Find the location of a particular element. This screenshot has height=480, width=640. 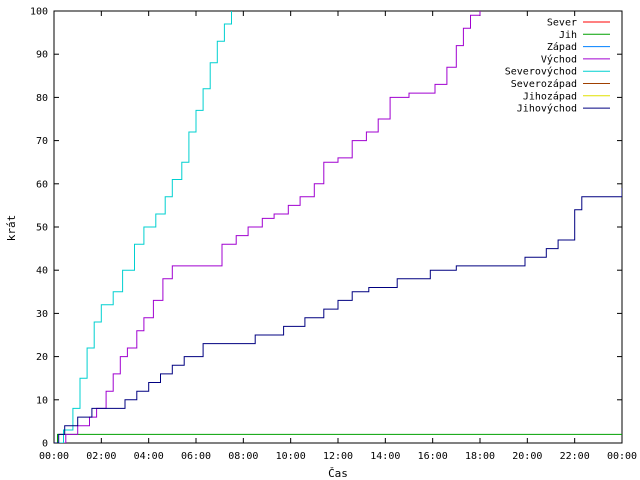

legend-label-jihozapad: Jihozápad is located at coordinates (550, 96).